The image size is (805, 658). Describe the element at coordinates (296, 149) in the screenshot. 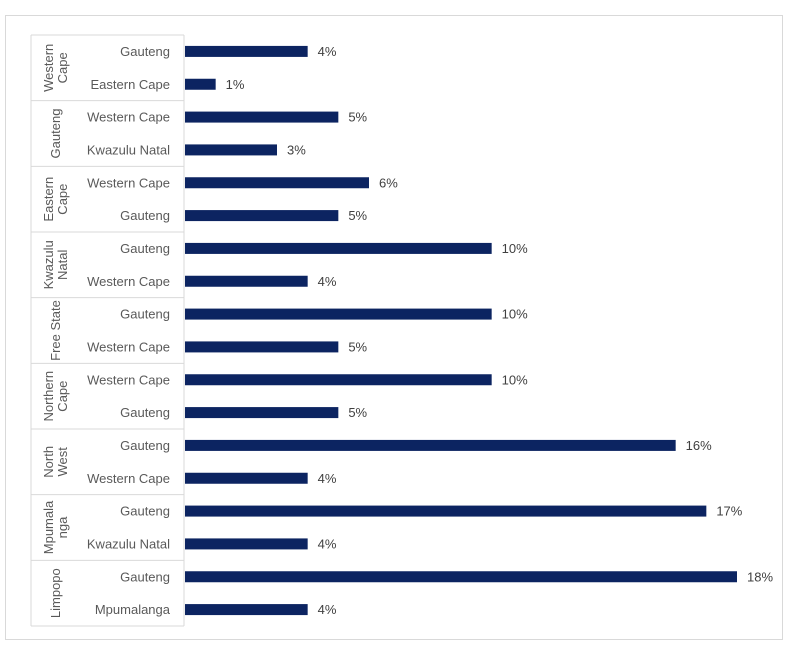

I see `data-label: 3%` at that location.